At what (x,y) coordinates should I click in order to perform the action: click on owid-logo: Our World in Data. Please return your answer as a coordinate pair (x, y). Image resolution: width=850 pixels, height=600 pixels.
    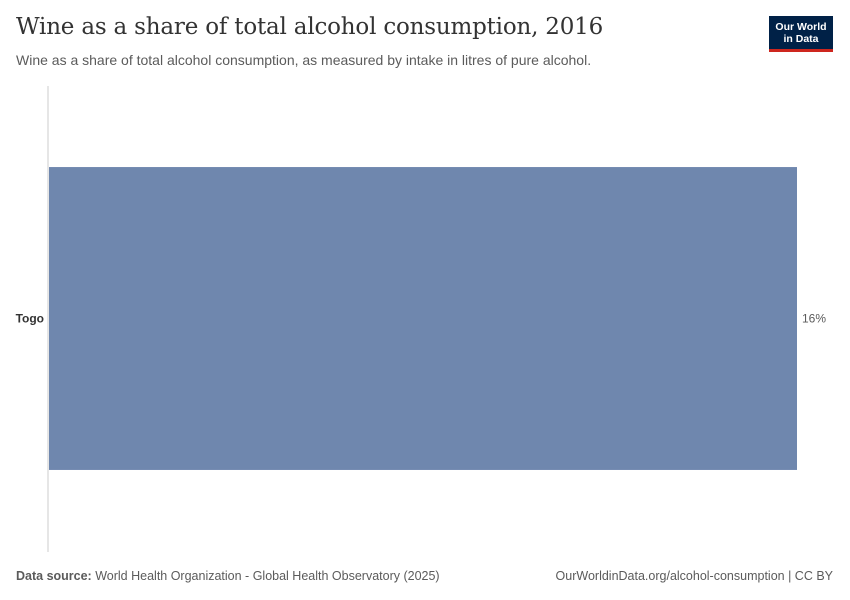
    Looking at the image, I should click on (801, 34).